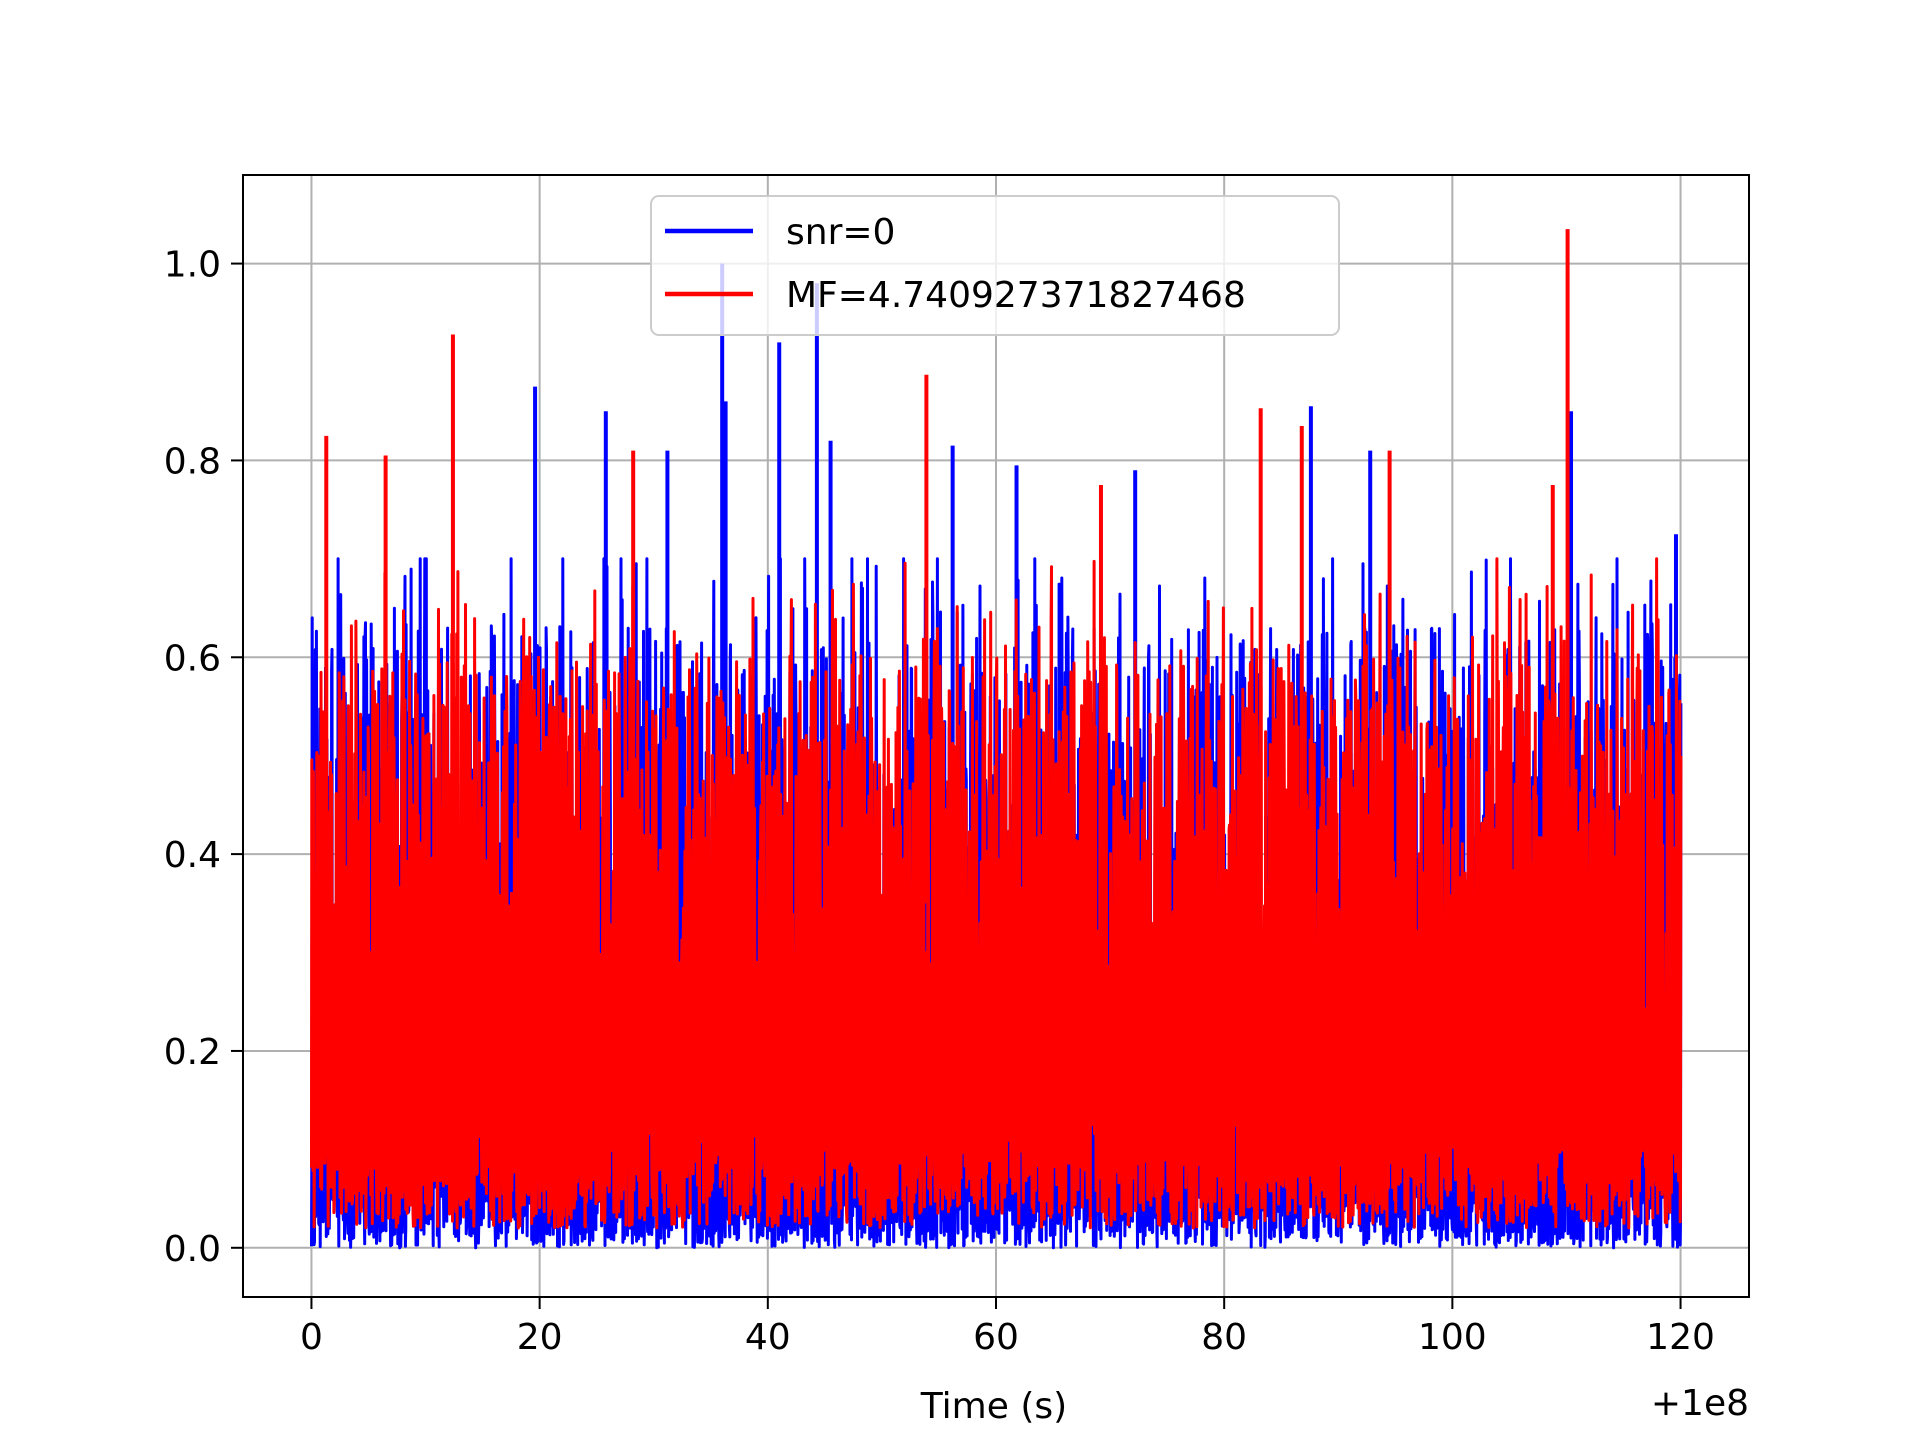  Describe the element at coordinates (192, 265) in the screenshot. I see `y-tick-label: 1.0` at that location.